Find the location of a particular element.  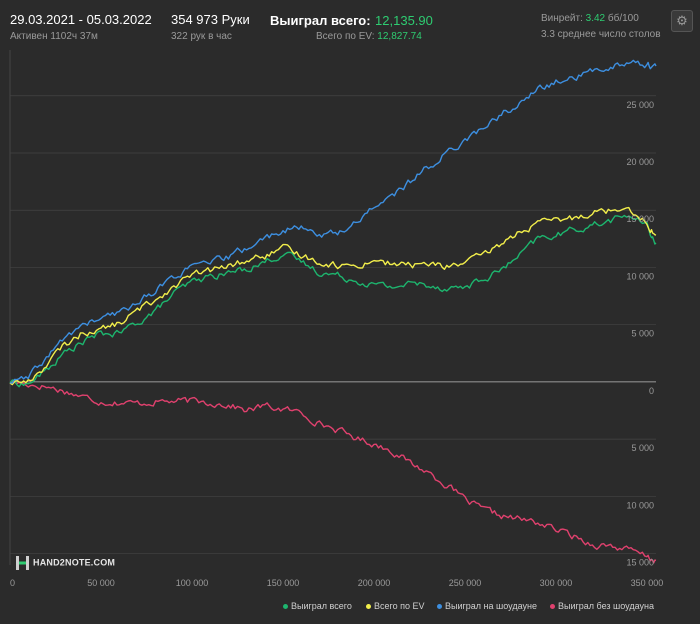

x-tick-label: 0 is located at coordinates (12, 583).